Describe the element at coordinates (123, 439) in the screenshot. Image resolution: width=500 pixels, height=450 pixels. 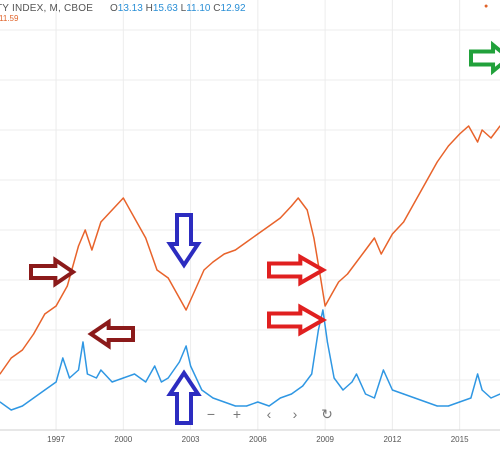
I see `x-tick-label: 2000` at that location.